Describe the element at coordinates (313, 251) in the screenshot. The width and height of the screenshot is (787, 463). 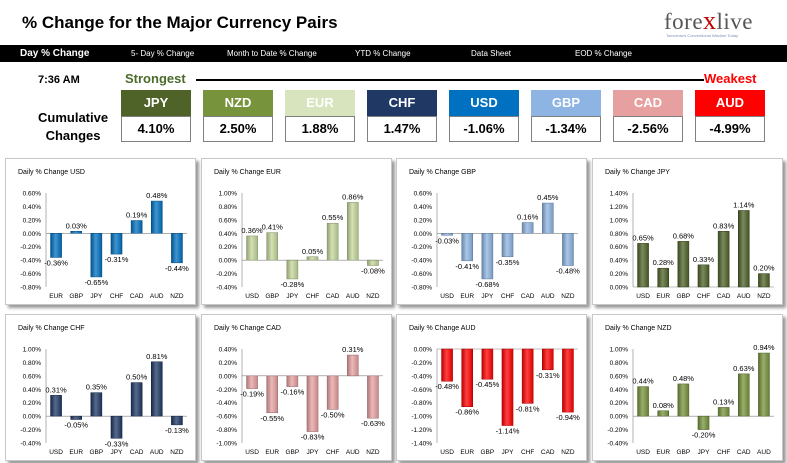
I see `data-label: 0.05%` at that location.